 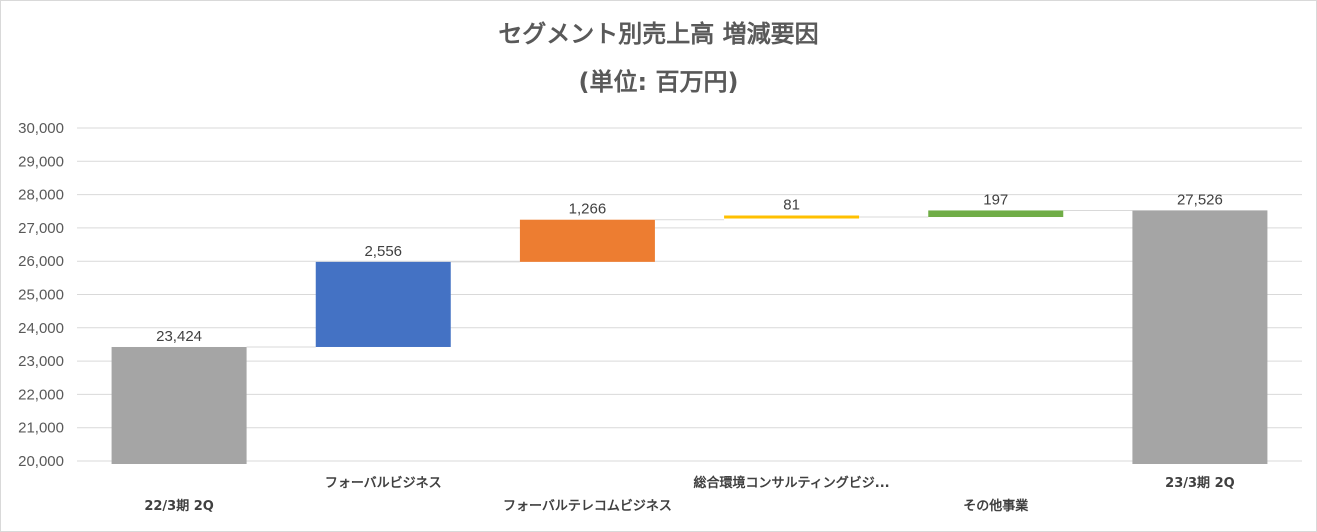 What do you see at coordinates (41, 428) in the screenshot?
I see `y-tick-label: 21,000` at bounding box center [41, 428].